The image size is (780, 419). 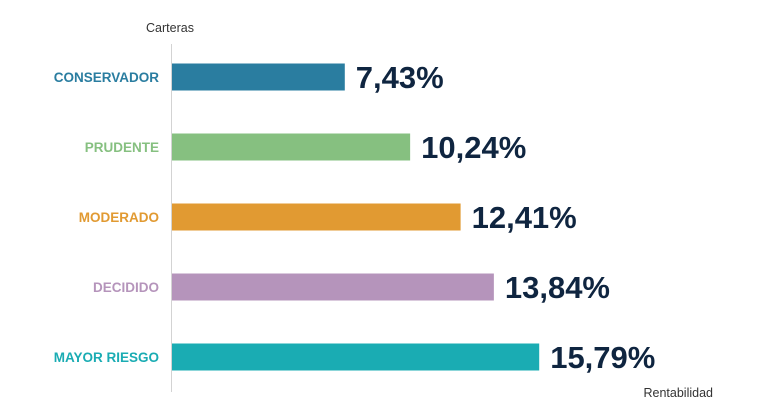 I want to click on value-label-2: 12,41%, so click(x=524, y=217).